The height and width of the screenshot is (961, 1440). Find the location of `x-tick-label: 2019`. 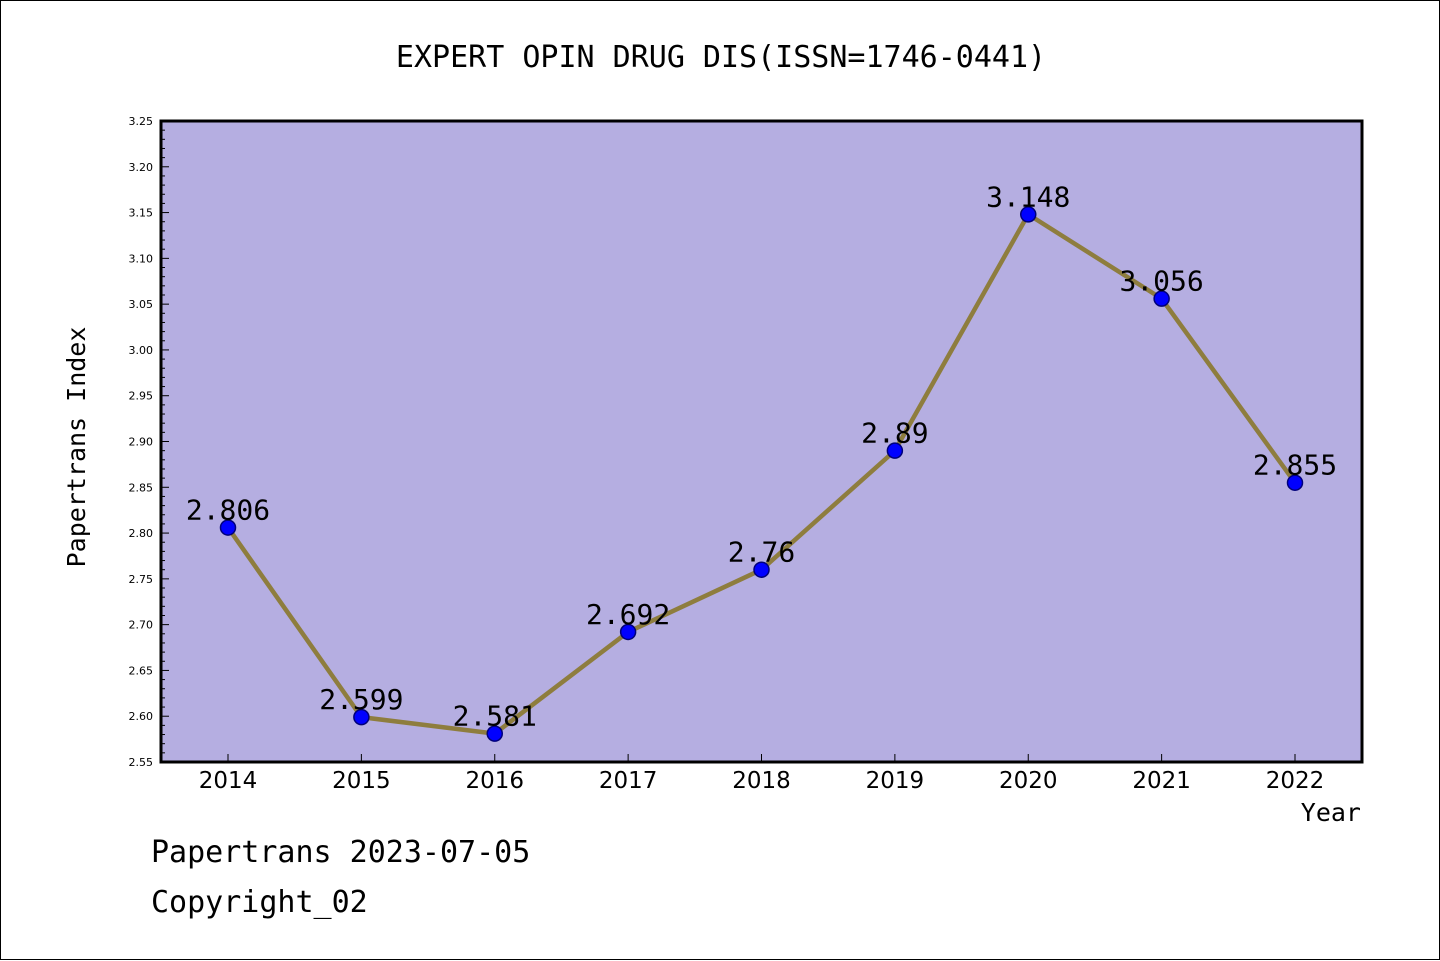

x-tick-label: 2019 is located at coordinates (895, 781).